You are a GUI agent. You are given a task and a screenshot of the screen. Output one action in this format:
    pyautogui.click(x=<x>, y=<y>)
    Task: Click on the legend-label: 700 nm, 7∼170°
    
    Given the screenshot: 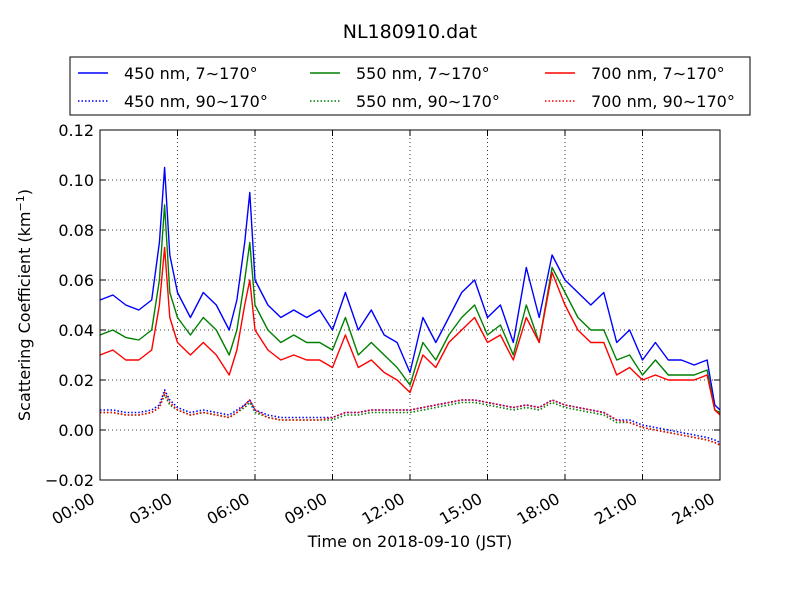 What is the action you would take?
    pyautogui.click(x=658, y=73)
    